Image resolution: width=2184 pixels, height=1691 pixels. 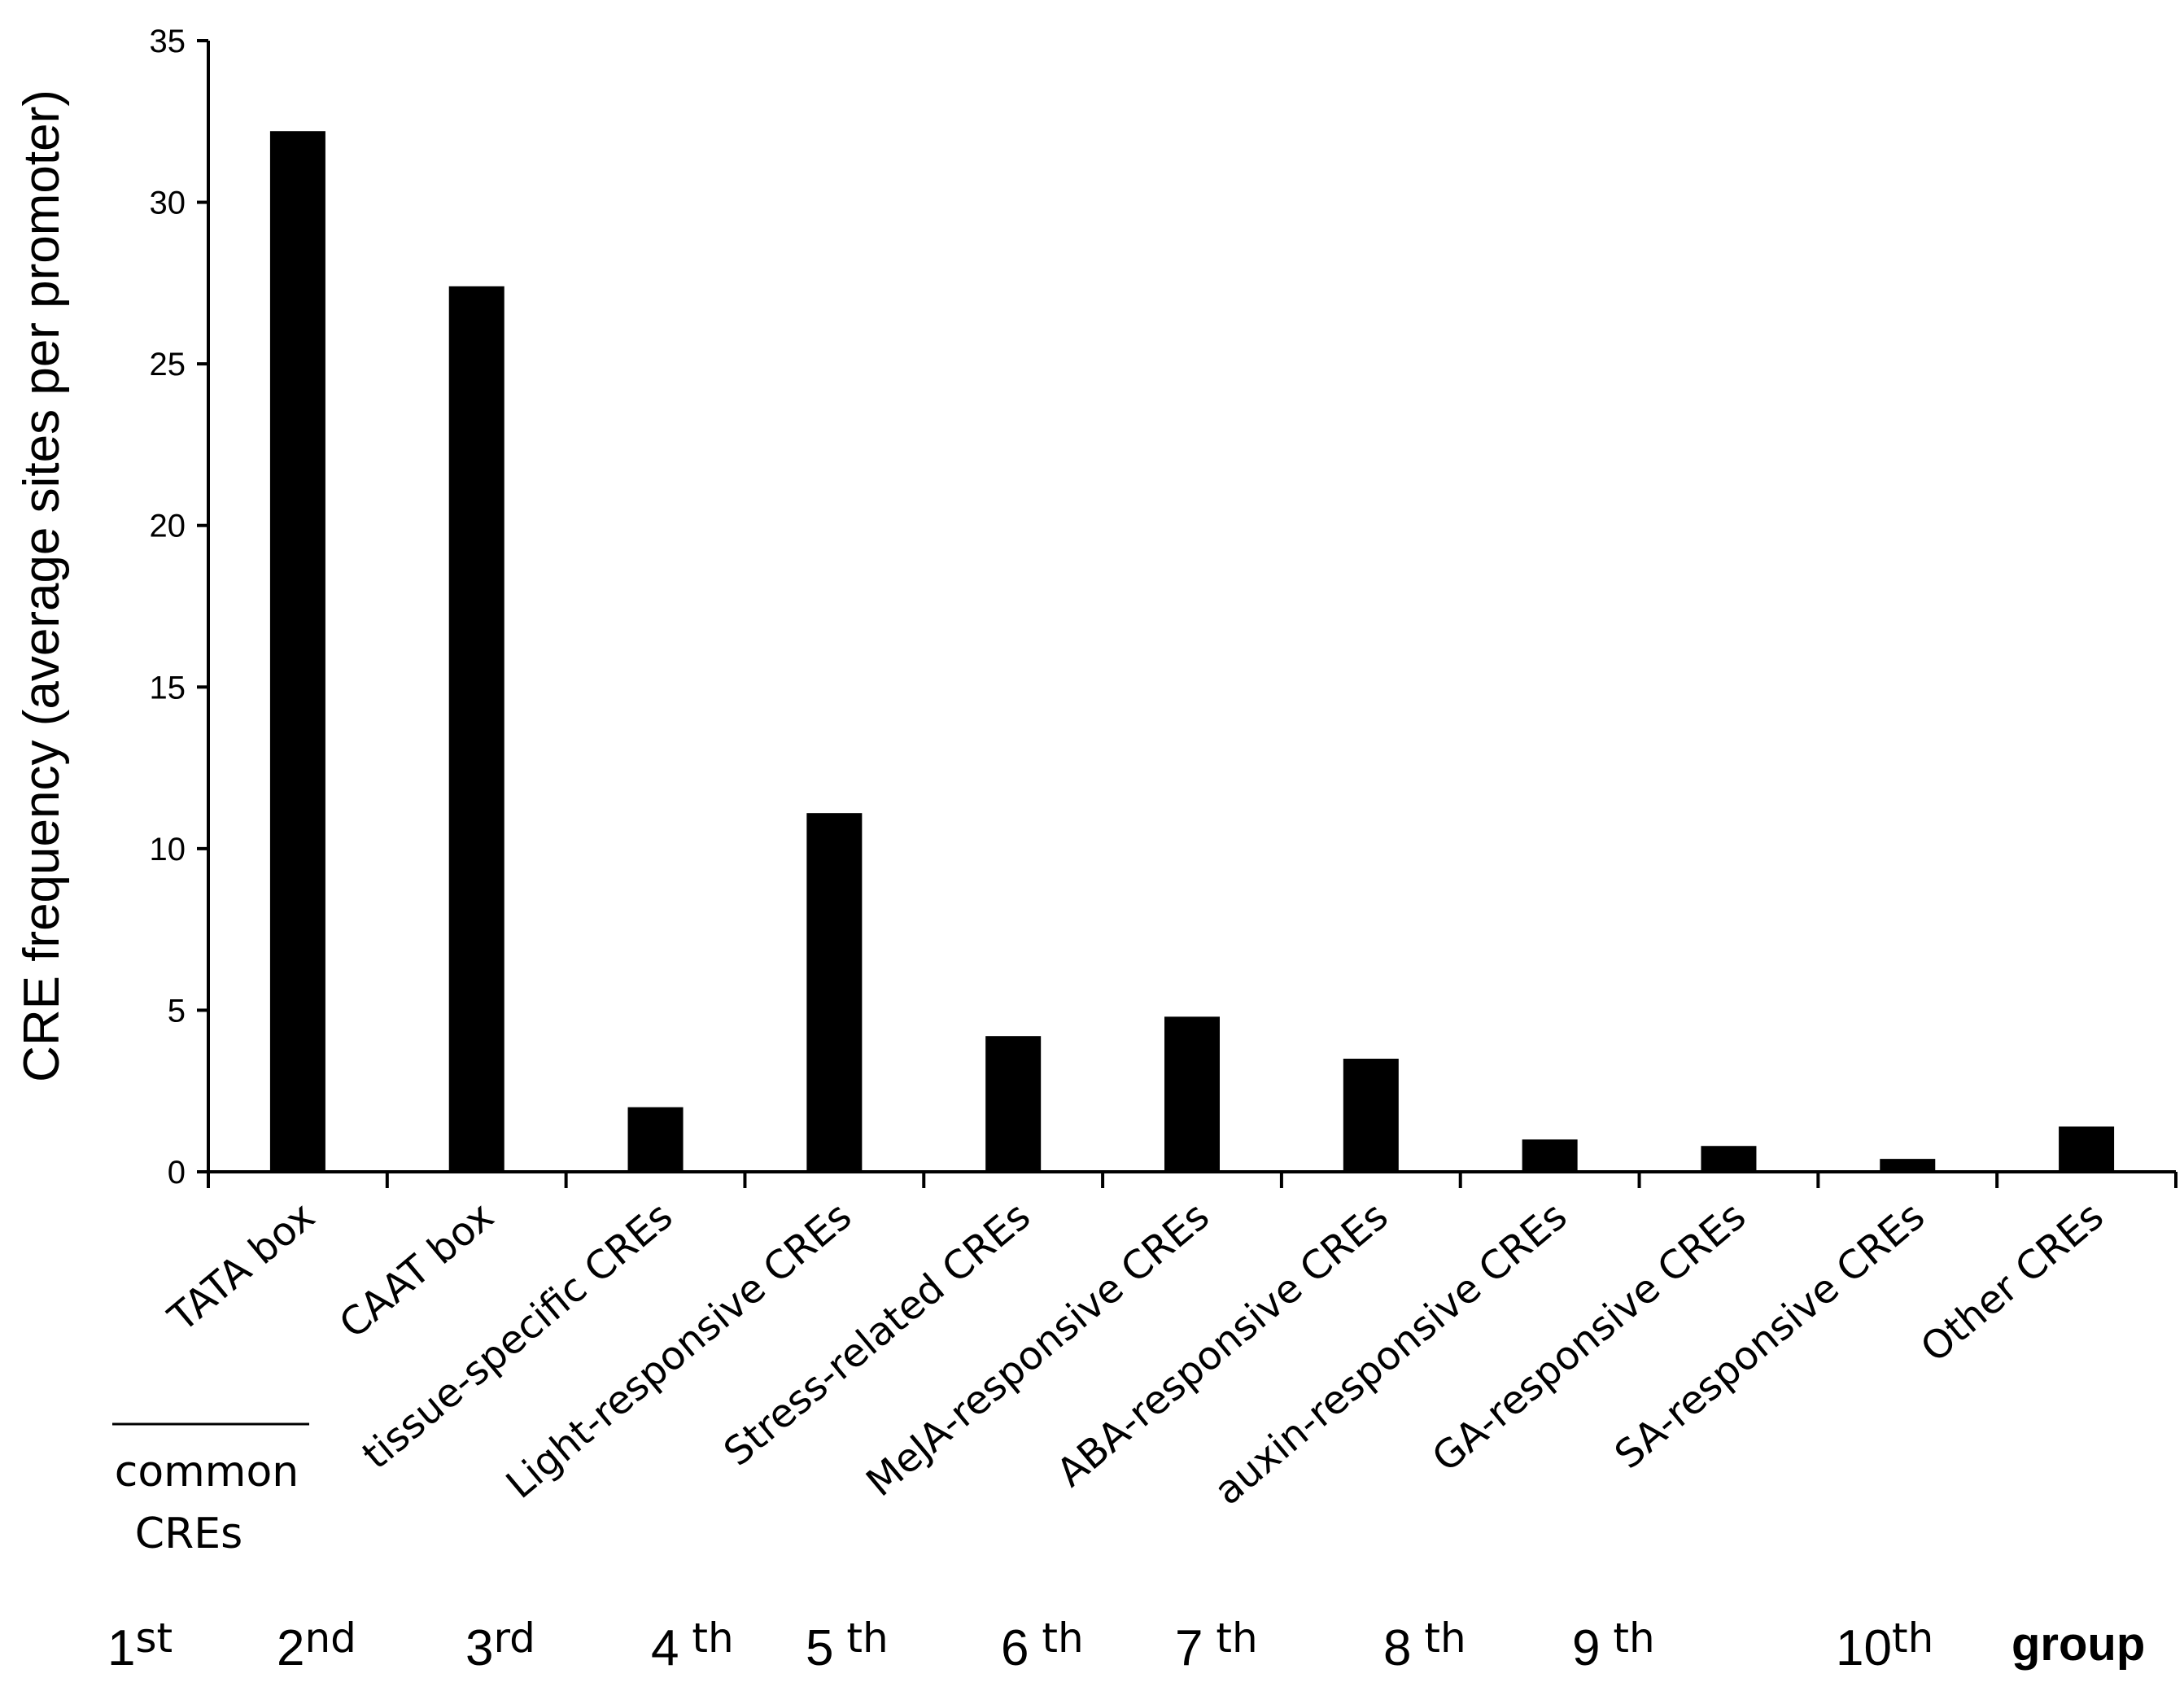 What do you see at coordinates (2012, 1282) in the screenshot?
I see `x-category-label: Other CREs` at bounding box center [2012, 1282].